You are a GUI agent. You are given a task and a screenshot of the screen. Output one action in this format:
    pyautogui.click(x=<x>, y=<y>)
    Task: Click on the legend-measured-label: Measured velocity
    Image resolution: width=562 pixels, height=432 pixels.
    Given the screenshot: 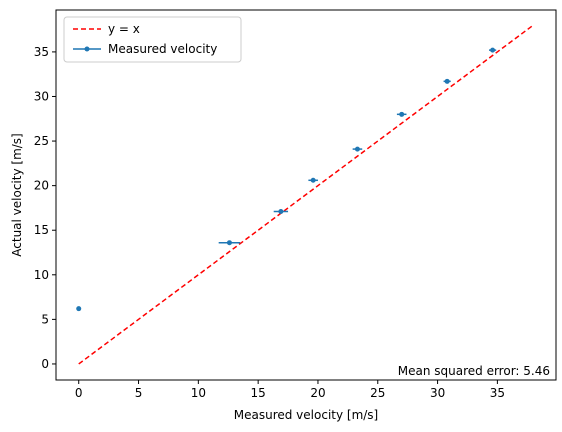 What is the action you would take?
    pyautogui.click(x=162, y=49)
    